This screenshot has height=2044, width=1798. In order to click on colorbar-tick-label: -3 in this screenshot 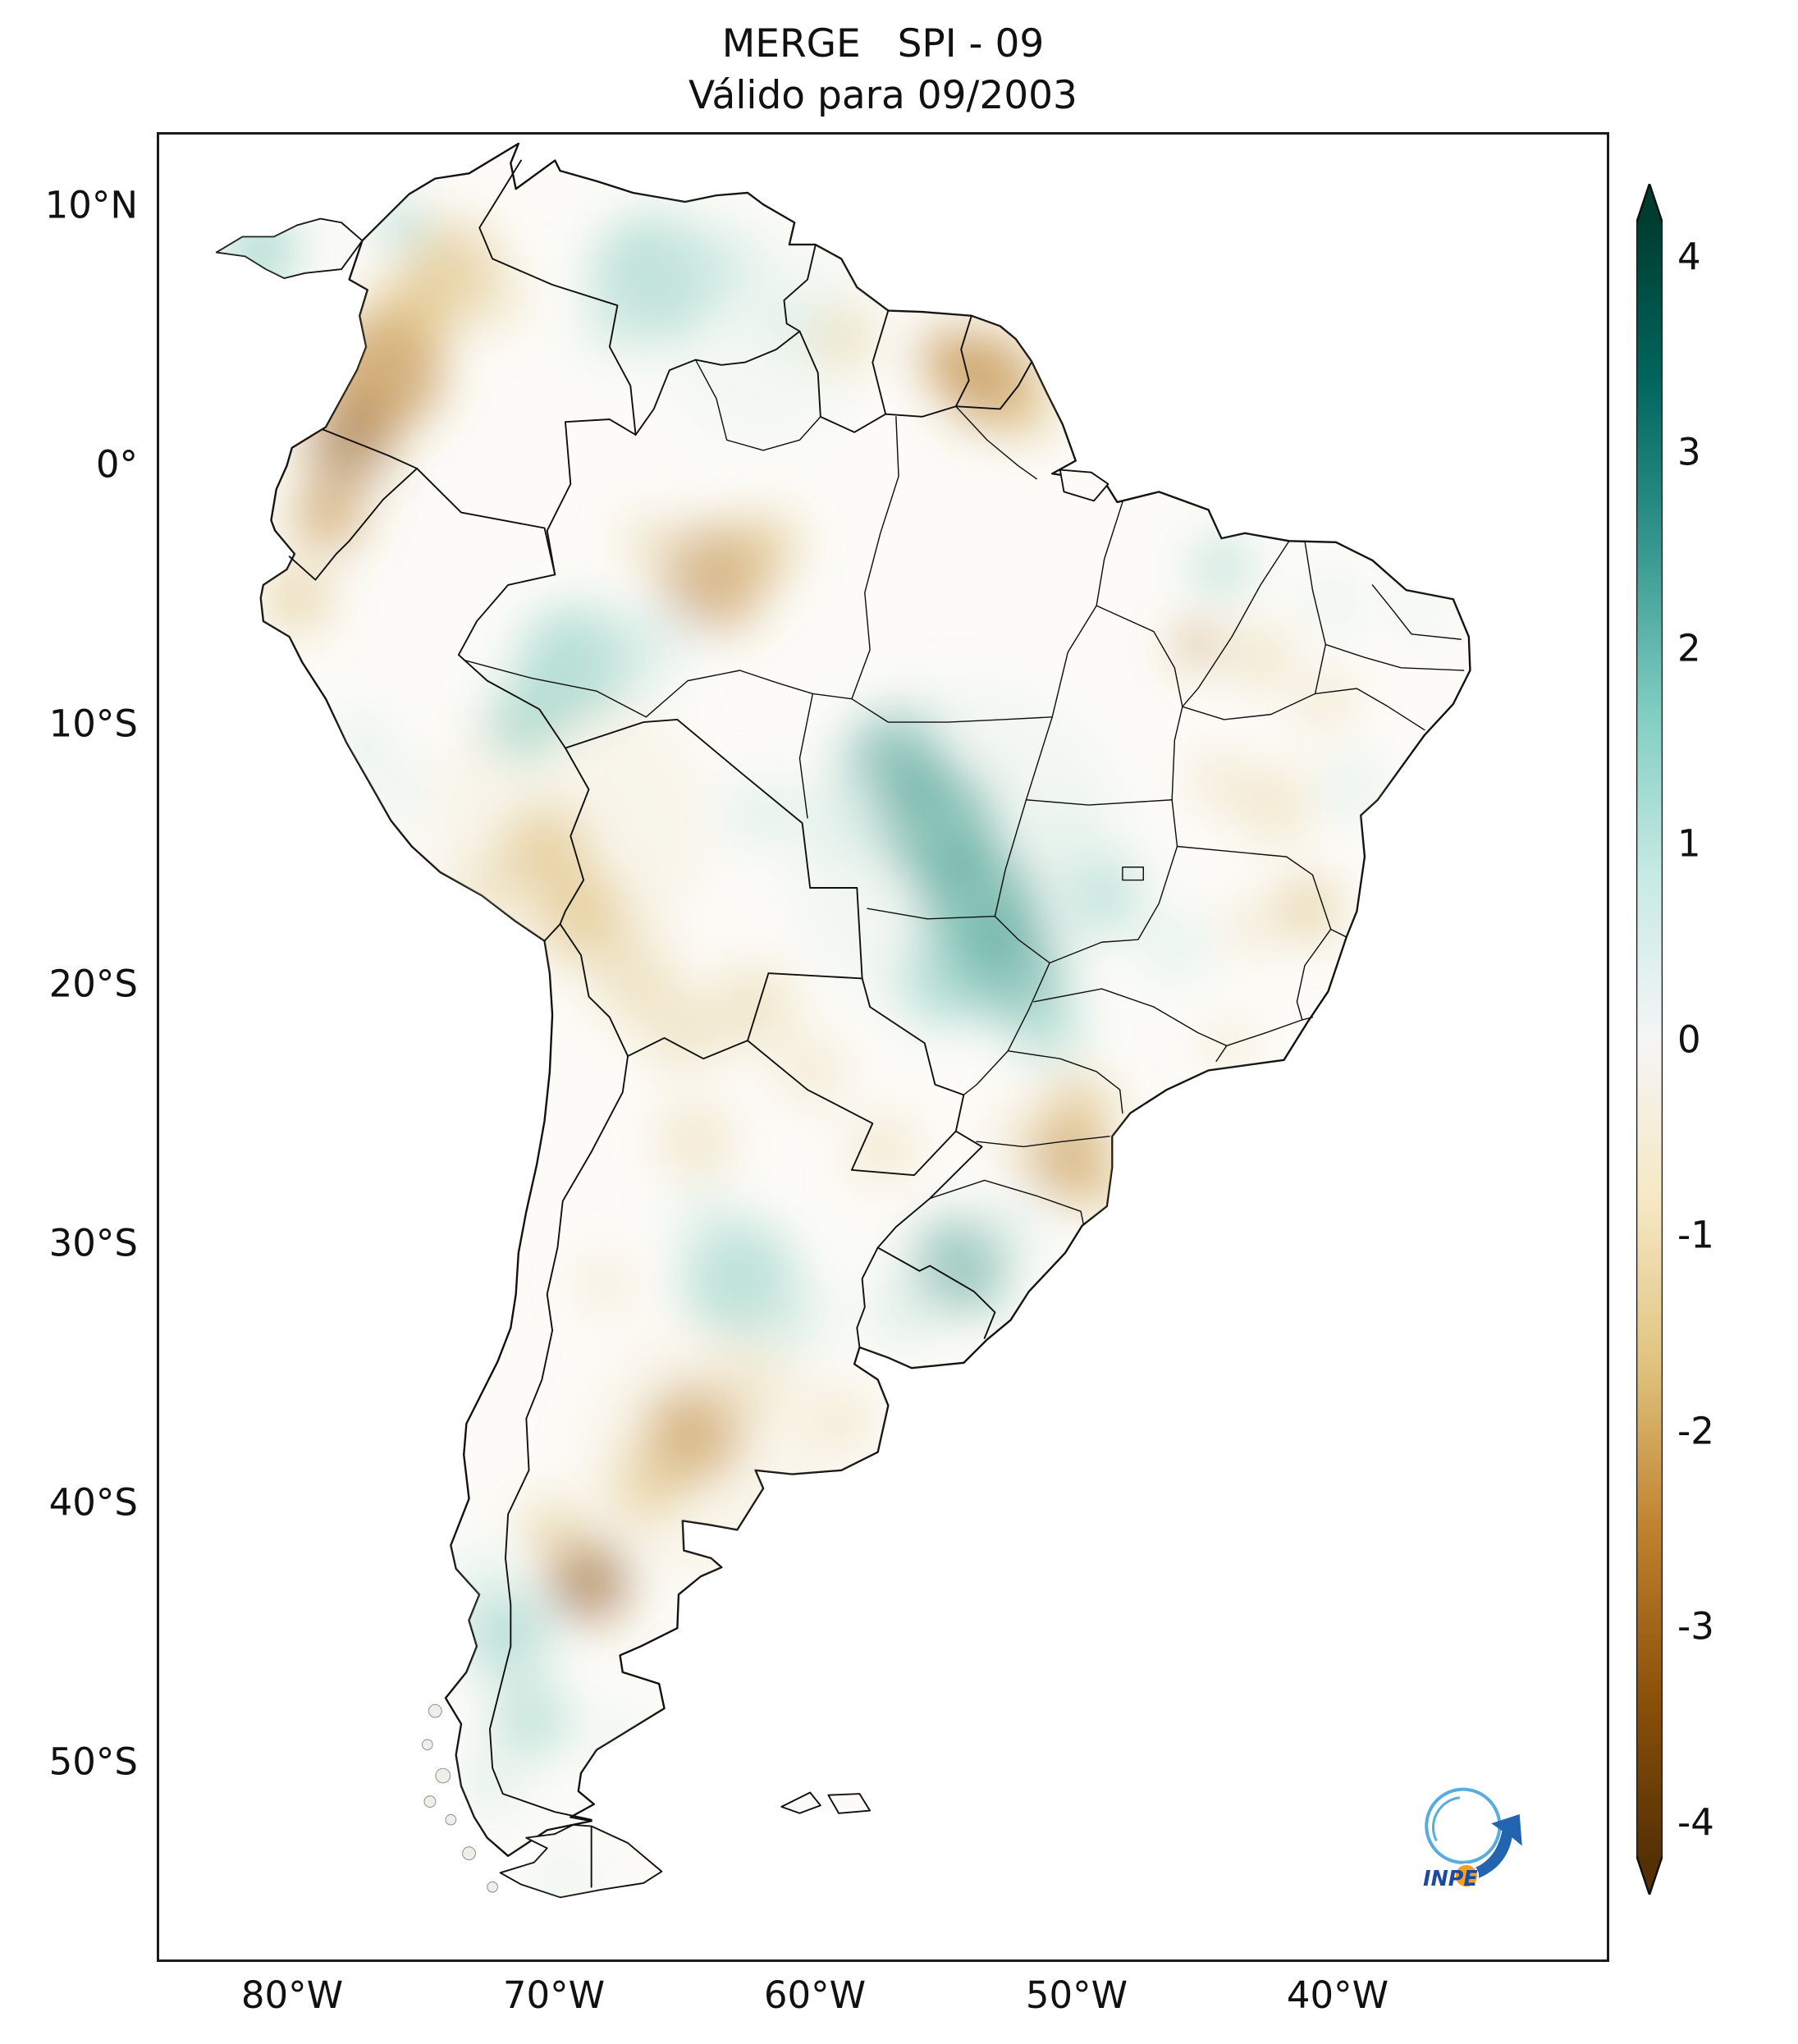, I will do `click(1695, 1626)`.